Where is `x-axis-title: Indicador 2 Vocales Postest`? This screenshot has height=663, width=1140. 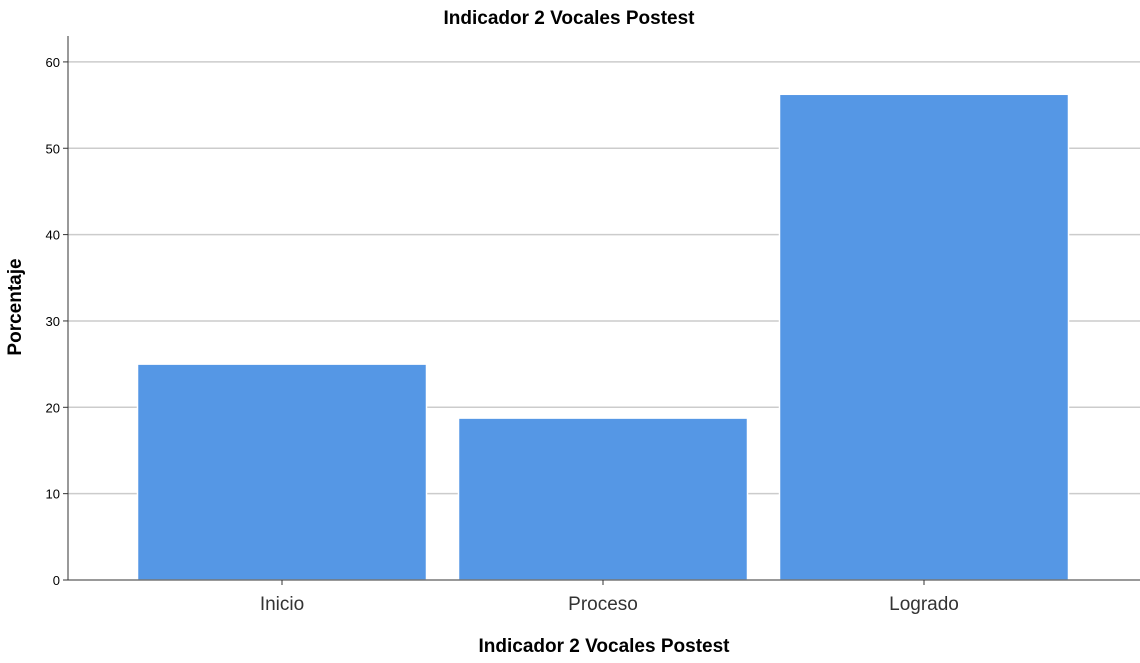 x-axis-title: Indicador 2 Vocales Postest is located at coordinates (605, 646).